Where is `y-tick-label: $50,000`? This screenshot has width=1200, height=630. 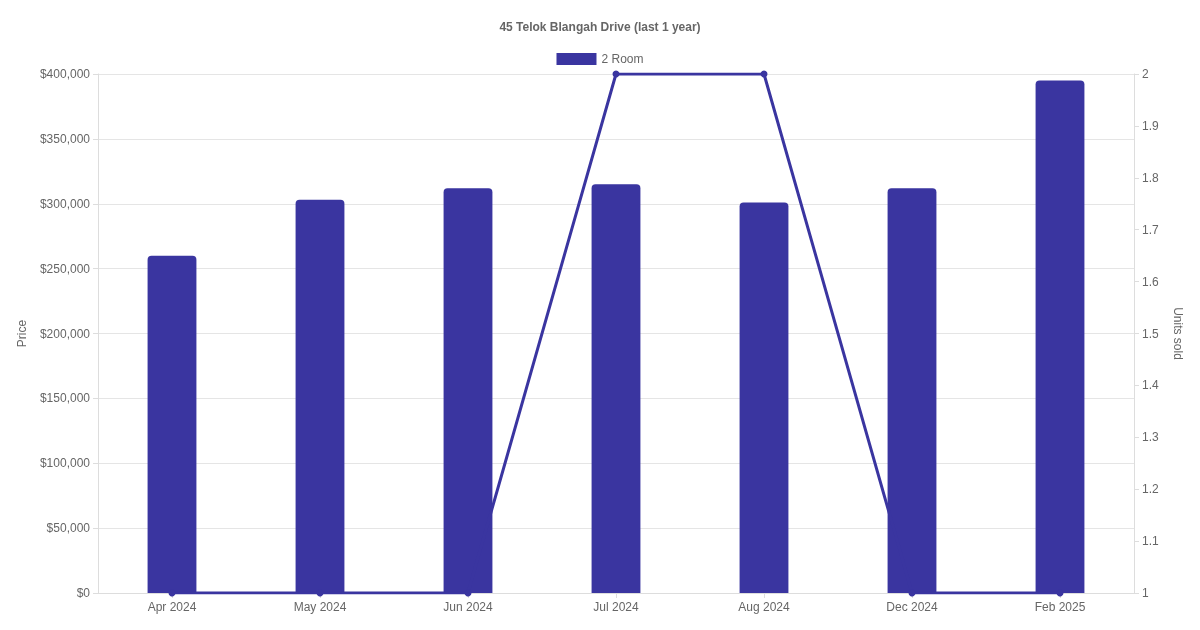 y-tick-label: $50,000 is located at coordinates (68, 528).